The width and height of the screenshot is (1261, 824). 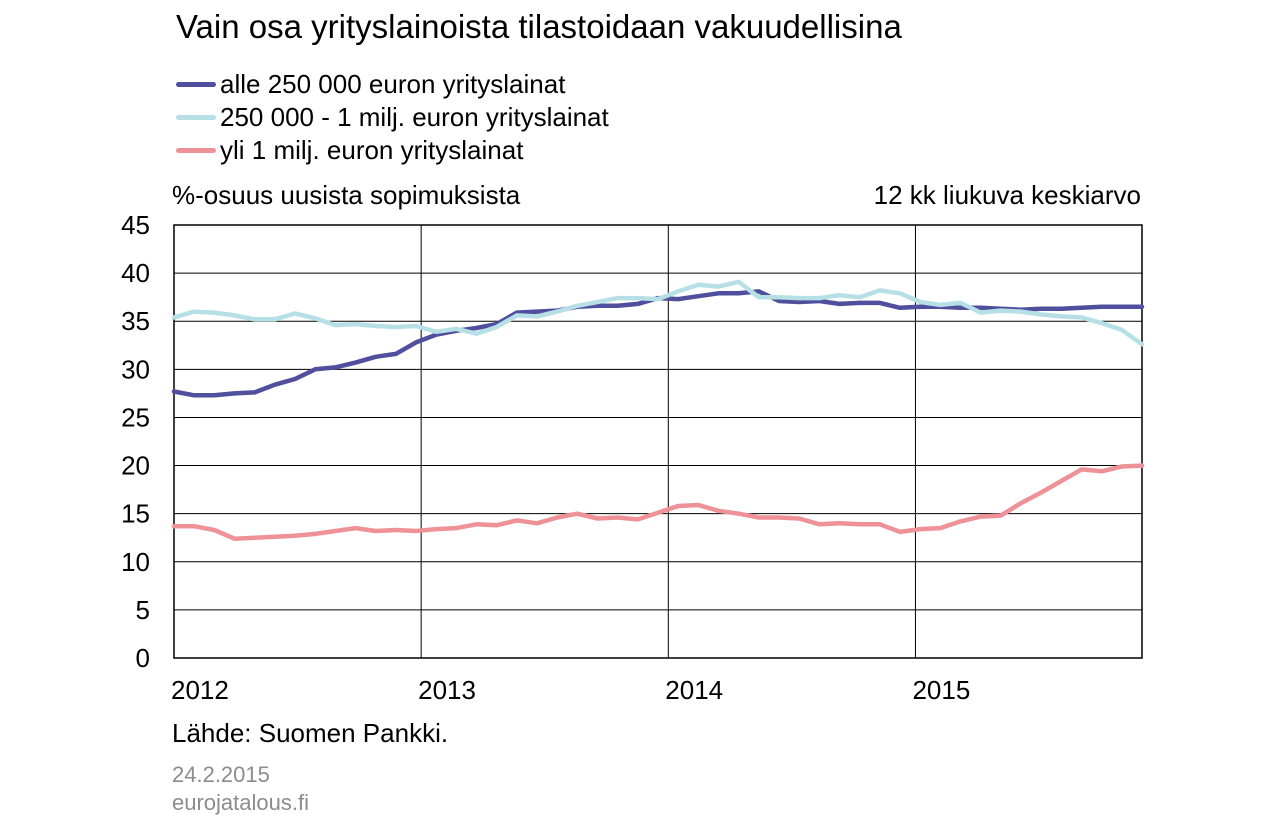 I want to click on legend-label: alle 250 000 euron yrityslainat, so click(x=393, y=84).